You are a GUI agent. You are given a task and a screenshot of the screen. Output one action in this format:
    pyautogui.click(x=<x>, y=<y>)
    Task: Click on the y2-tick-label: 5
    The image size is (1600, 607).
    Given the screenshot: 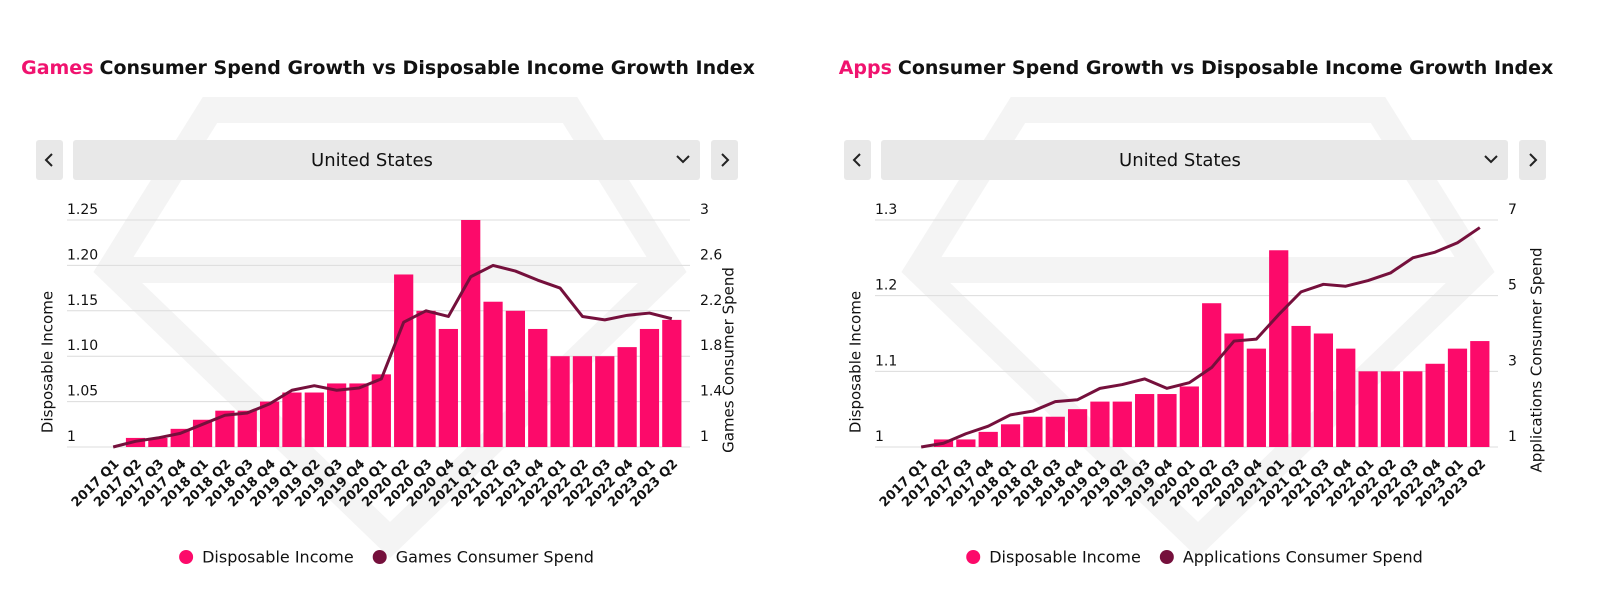 What is the action you would take?
    pyautogui.click(x=1512, y=286)
    